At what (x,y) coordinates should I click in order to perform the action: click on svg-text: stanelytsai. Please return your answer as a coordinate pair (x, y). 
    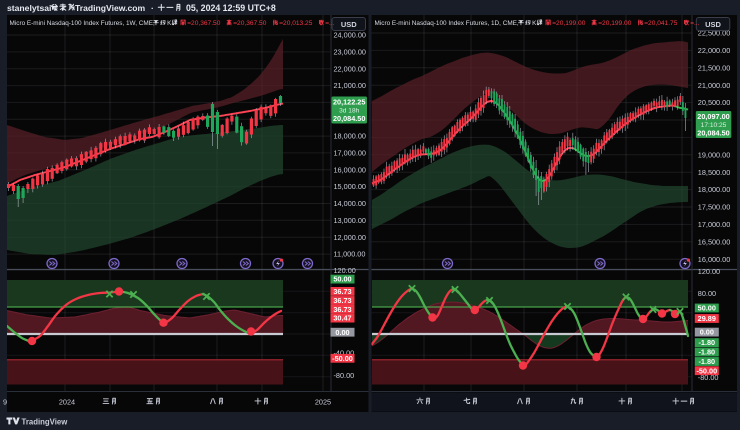
    Looking at the image, I should click on (29, 8).